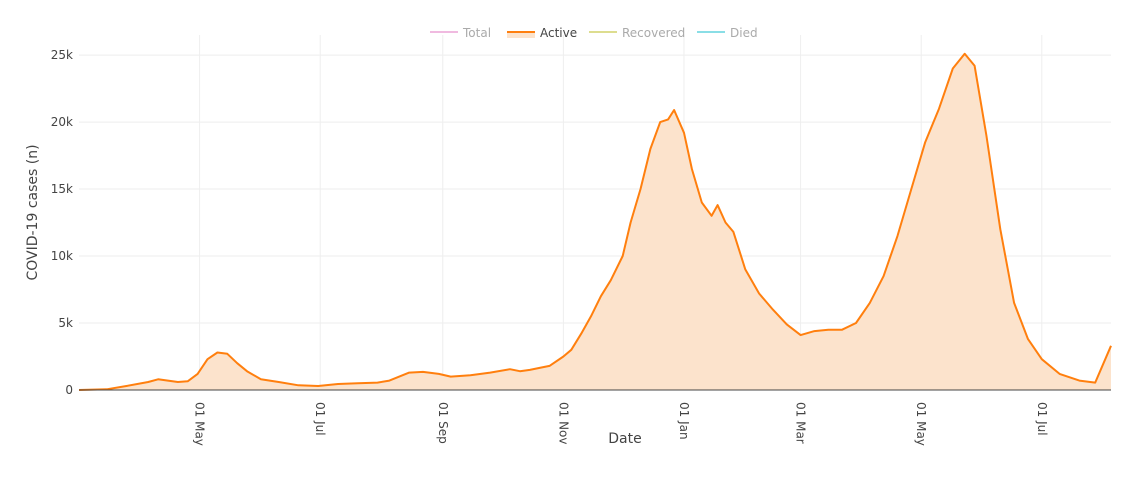 The width and height of the screenshot is (1131, 480). I want to click on legend: Total Active Recovered Died, so click(594, 33).